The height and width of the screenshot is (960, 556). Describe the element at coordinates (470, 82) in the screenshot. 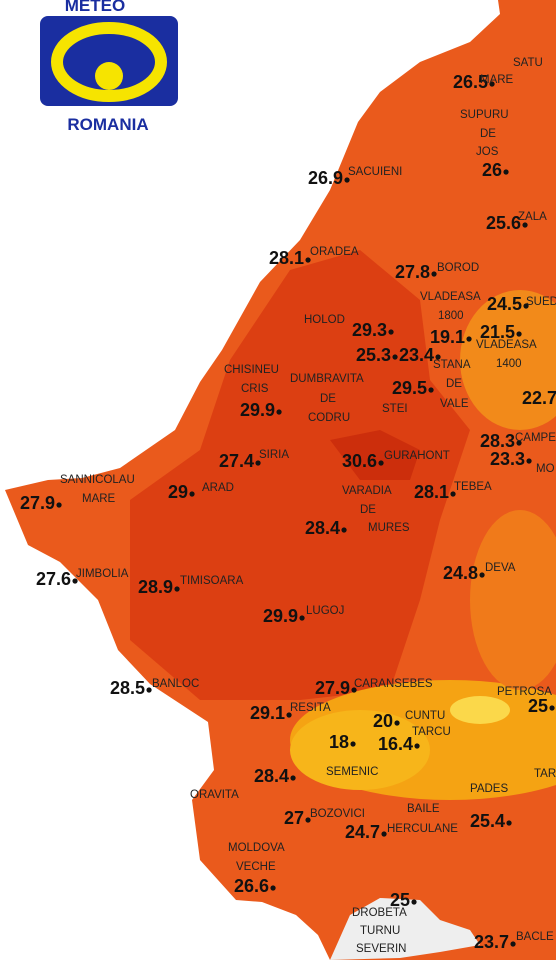

I see `station-value: 26.5` at that location.